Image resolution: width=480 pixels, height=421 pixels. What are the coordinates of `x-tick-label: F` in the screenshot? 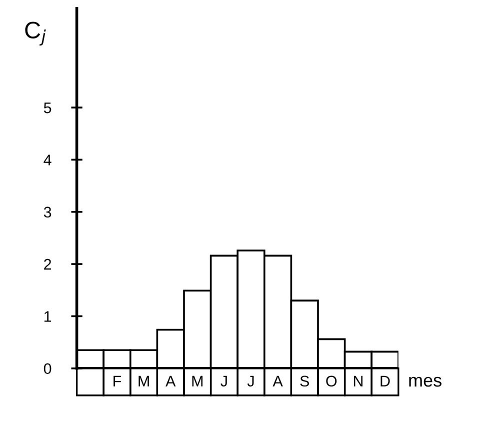 It's located at (118, 381).